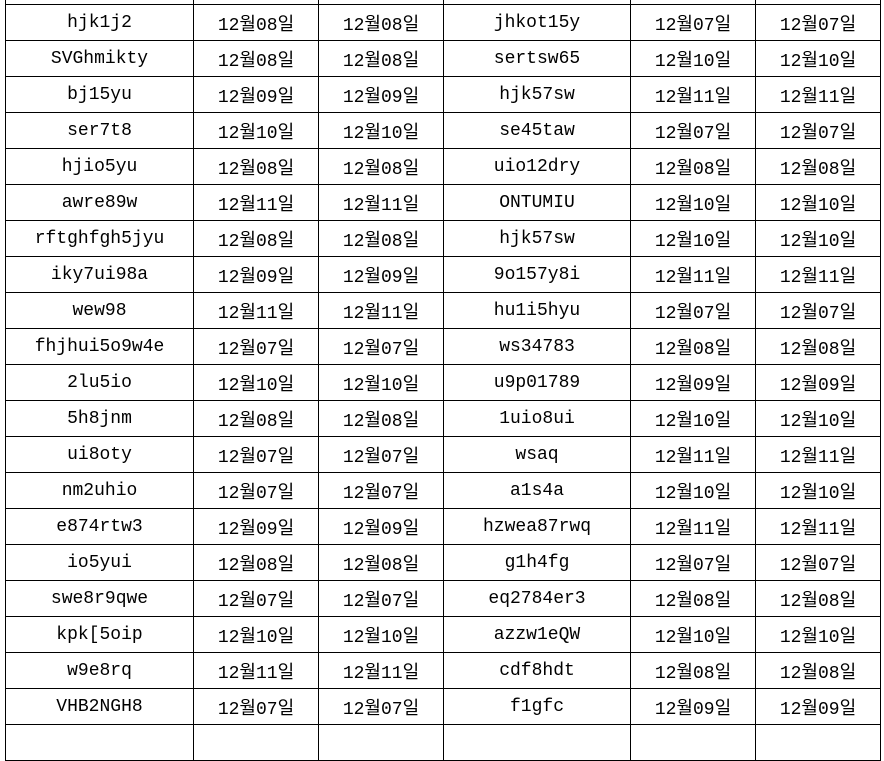 The height and width of the screenshot is (761, 884). I want to click on code-cell: w9e8rq, so click(99, 670).